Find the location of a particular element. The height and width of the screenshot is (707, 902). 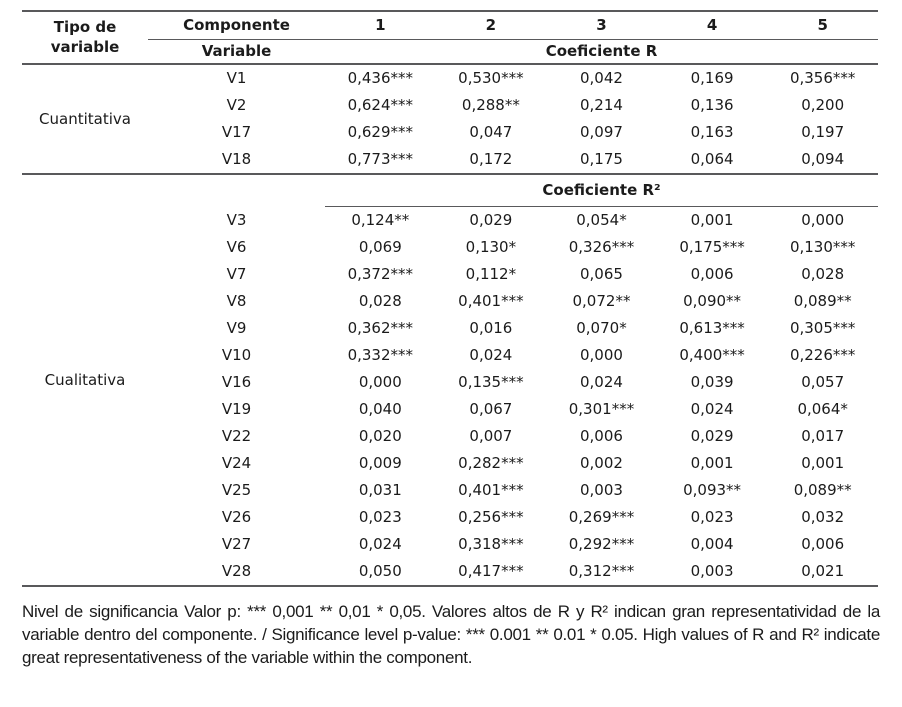

coef-value: 0,054* is located at coordinates (601, 220).